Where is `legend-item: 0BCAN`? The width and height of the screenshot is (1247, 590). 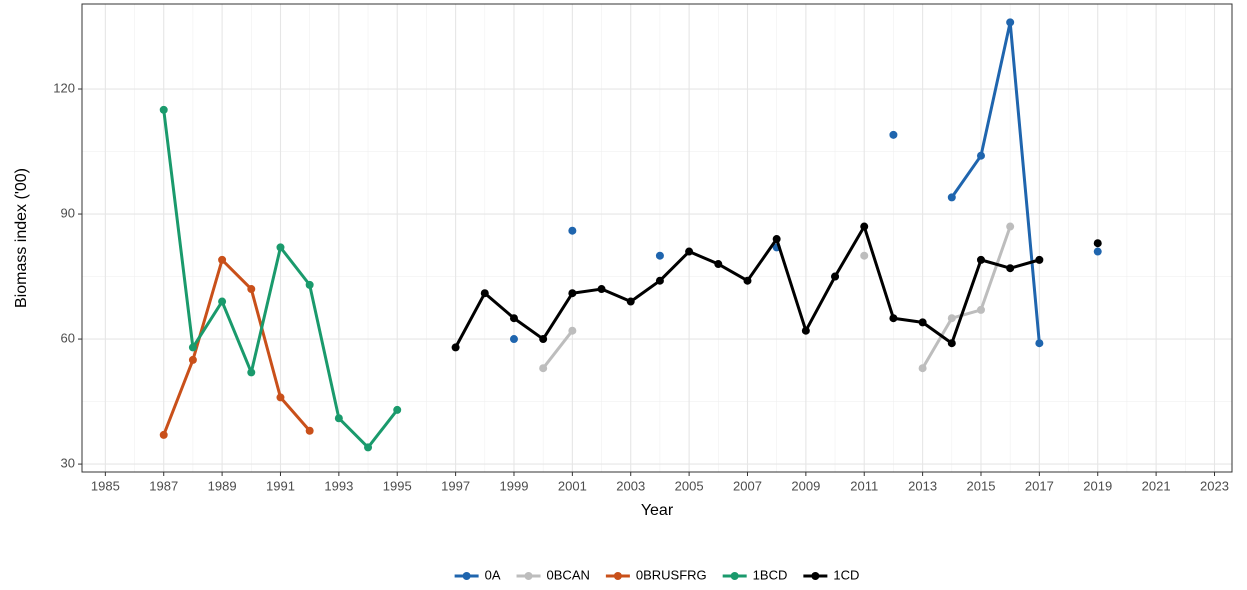 legend-item: 0BCAN is located at coordinates (553, 574).